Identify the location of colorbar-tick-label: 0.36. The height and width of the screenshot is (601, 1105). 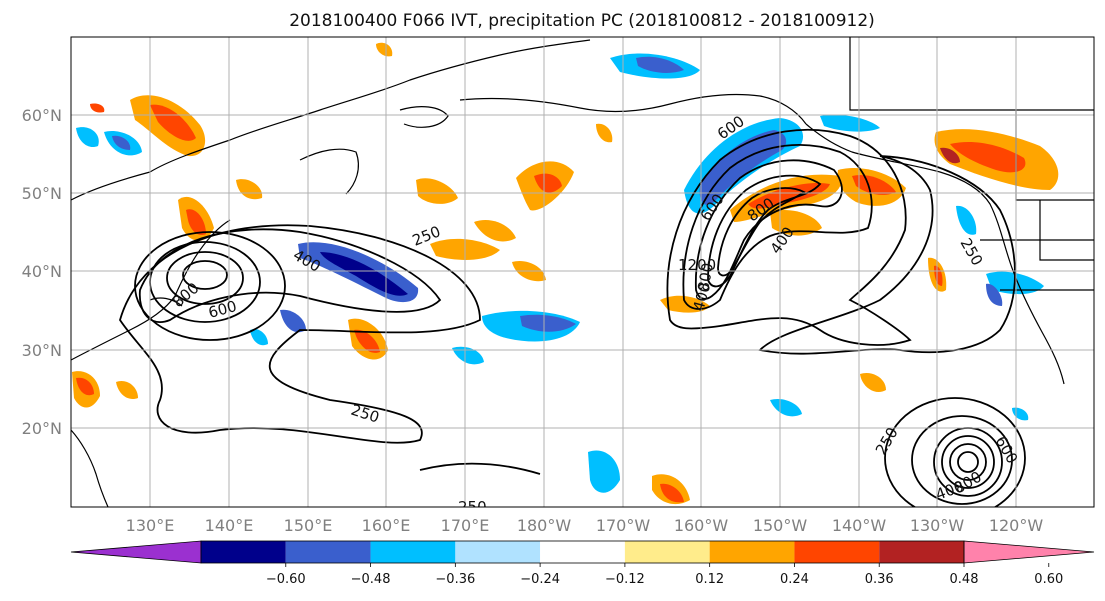
(879, 579).